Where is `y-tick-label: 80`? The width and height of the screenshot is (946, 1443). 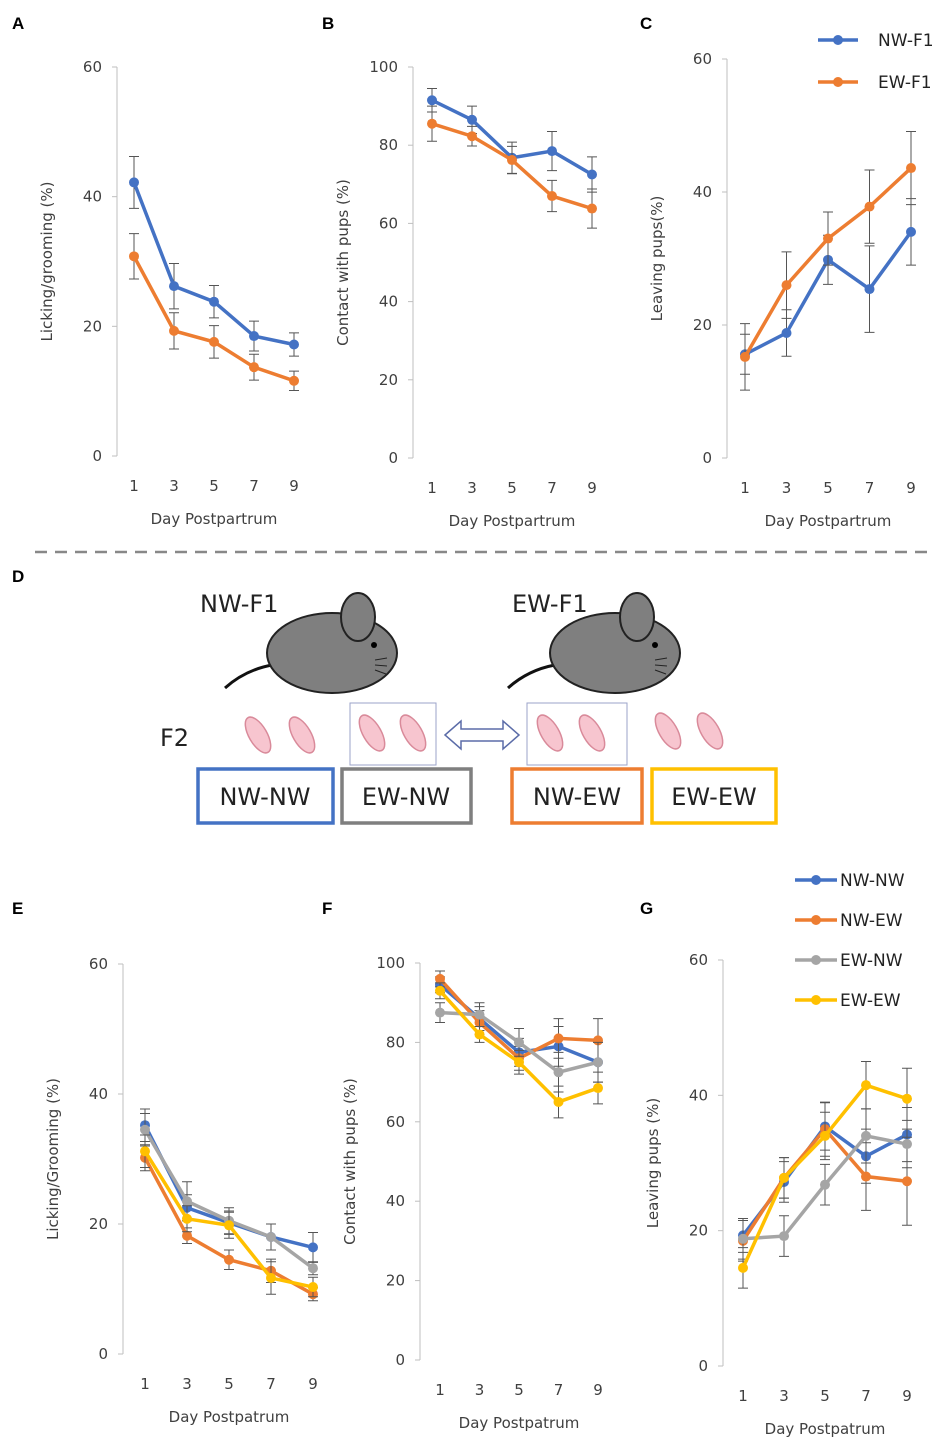
y-tick-label: 80 is located at coordinates (395, 1042).